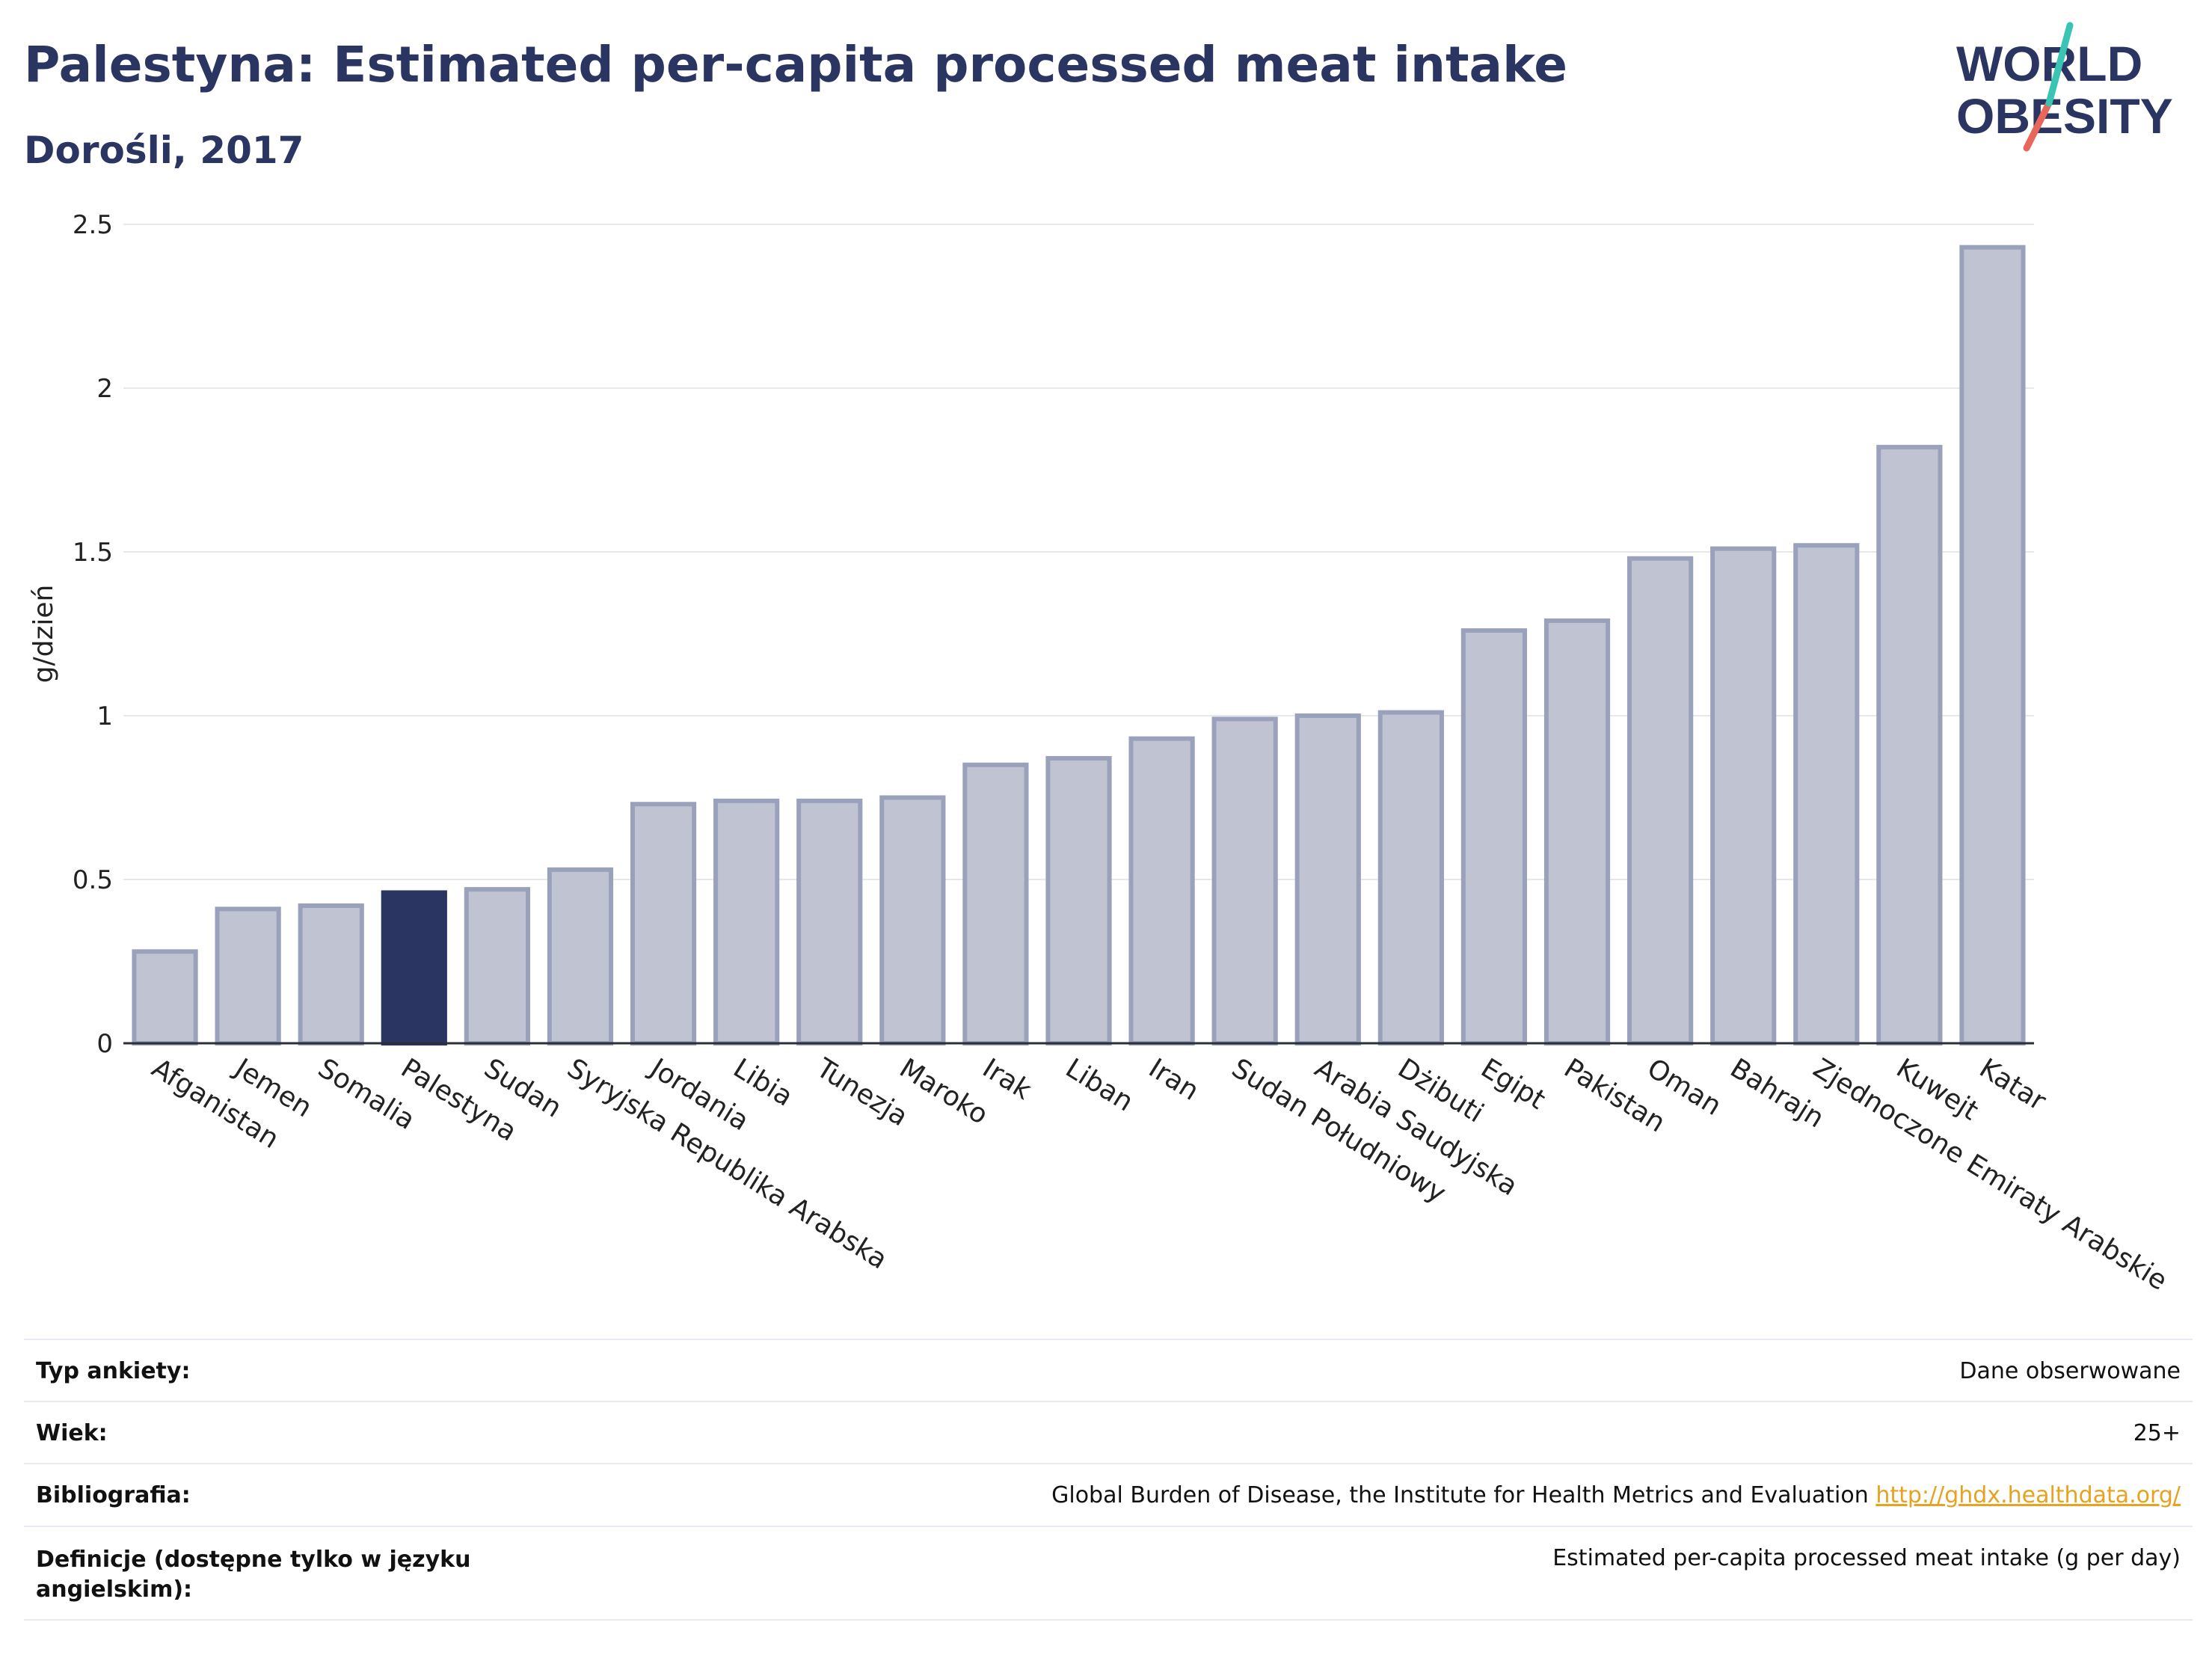 The width and height of the screenshot is (2212, 1655). I want to click on bar-somalia, so click(331, 974).